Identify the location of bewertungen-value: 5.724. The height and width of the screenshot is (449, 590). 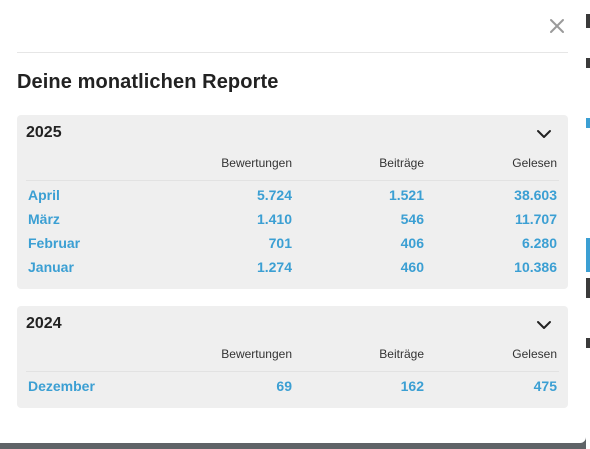
(274, 195).